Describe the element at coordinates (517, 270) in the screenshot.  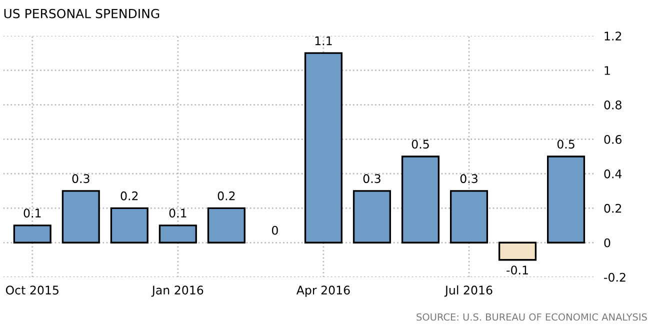
I see `data-label: -0.1` at that location.